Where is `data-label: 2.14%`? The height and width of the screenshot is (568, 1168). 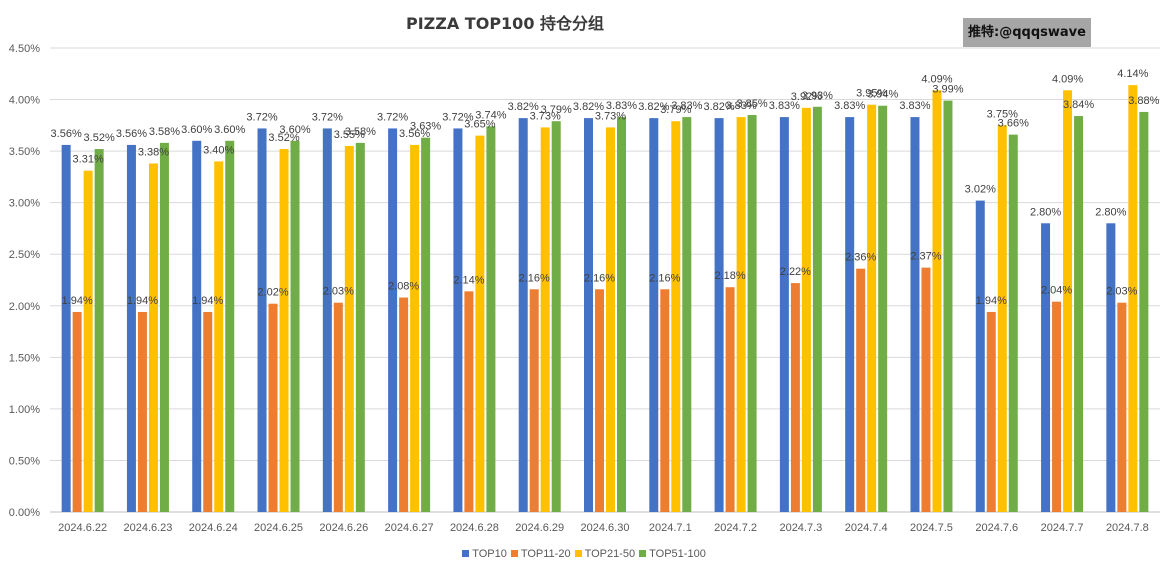 data-label: 2.14% is located at coordinates (468, 280).